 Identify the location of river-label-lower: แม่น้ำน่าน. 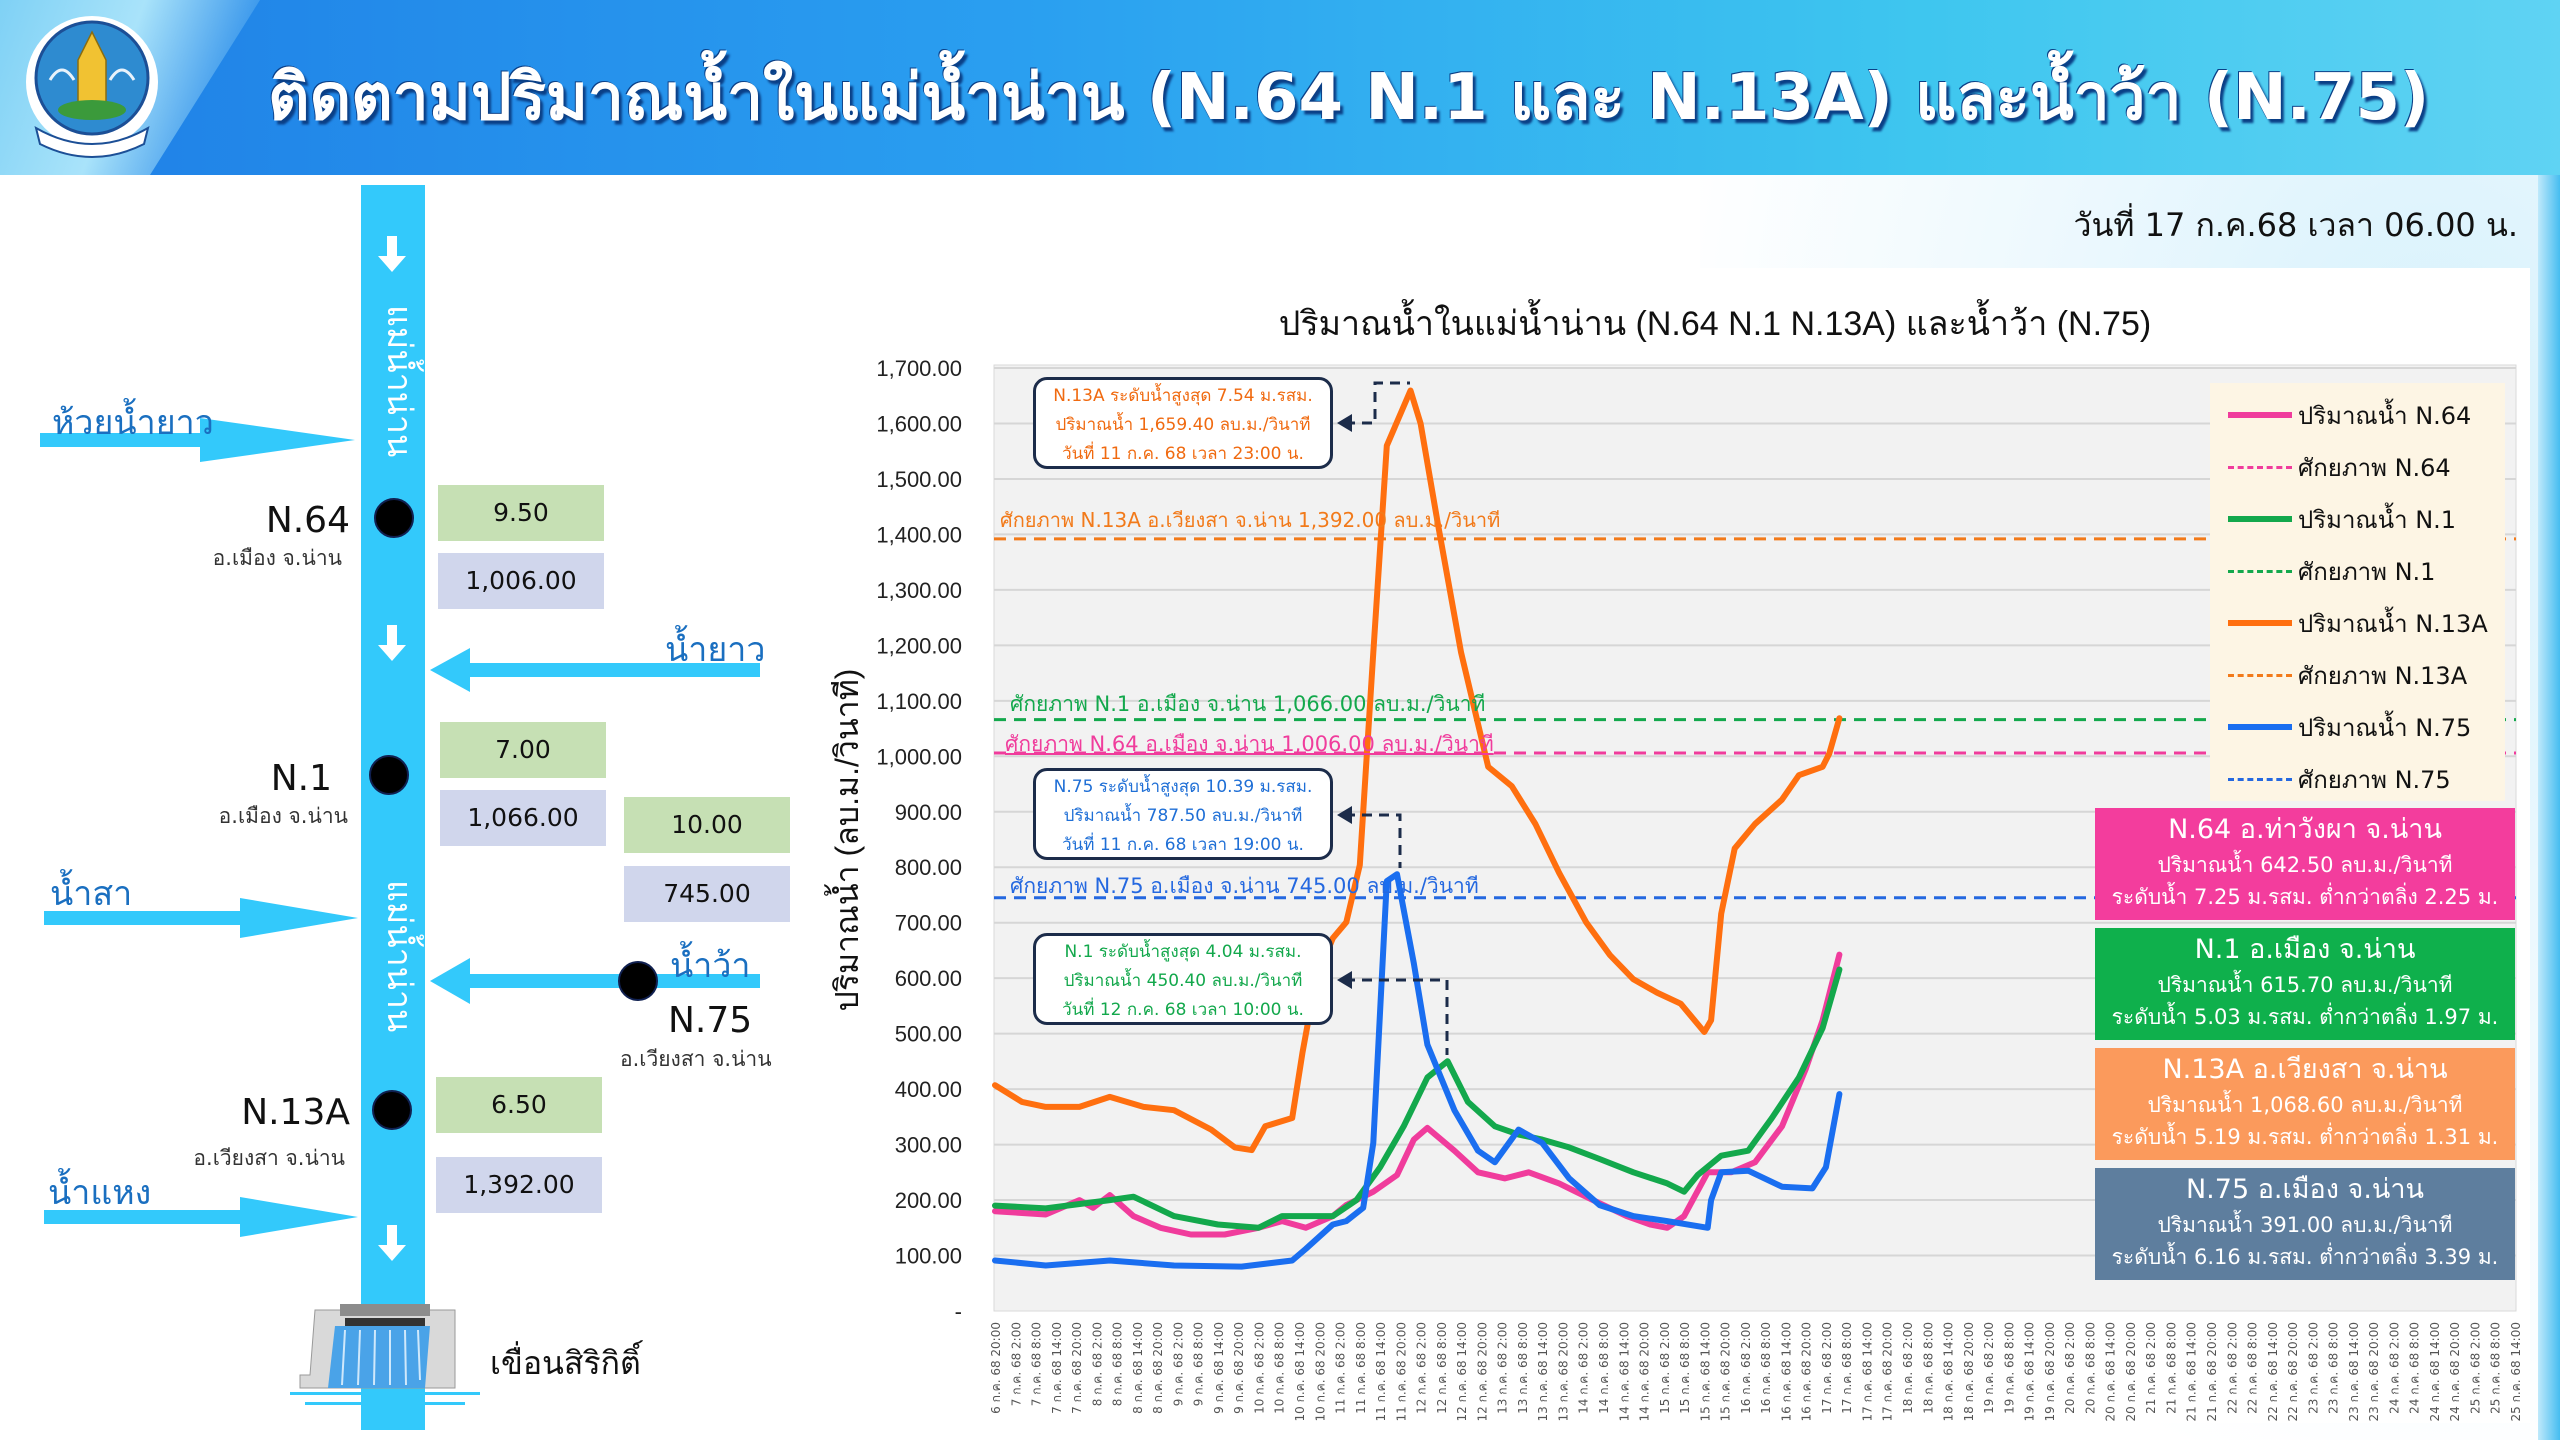
(399, 956).